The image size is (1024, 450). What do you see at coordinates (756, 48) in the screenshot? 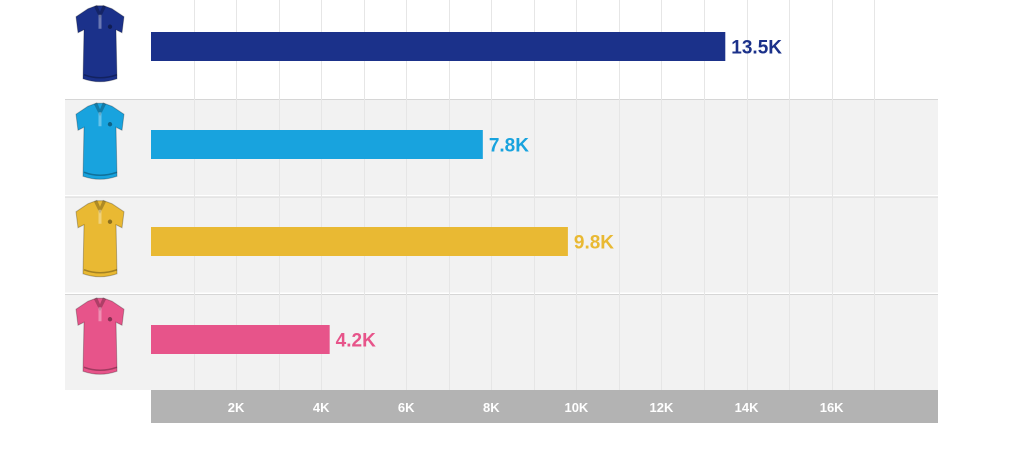
I see `value-label: 13.5K` at bounding box center [756, 48].